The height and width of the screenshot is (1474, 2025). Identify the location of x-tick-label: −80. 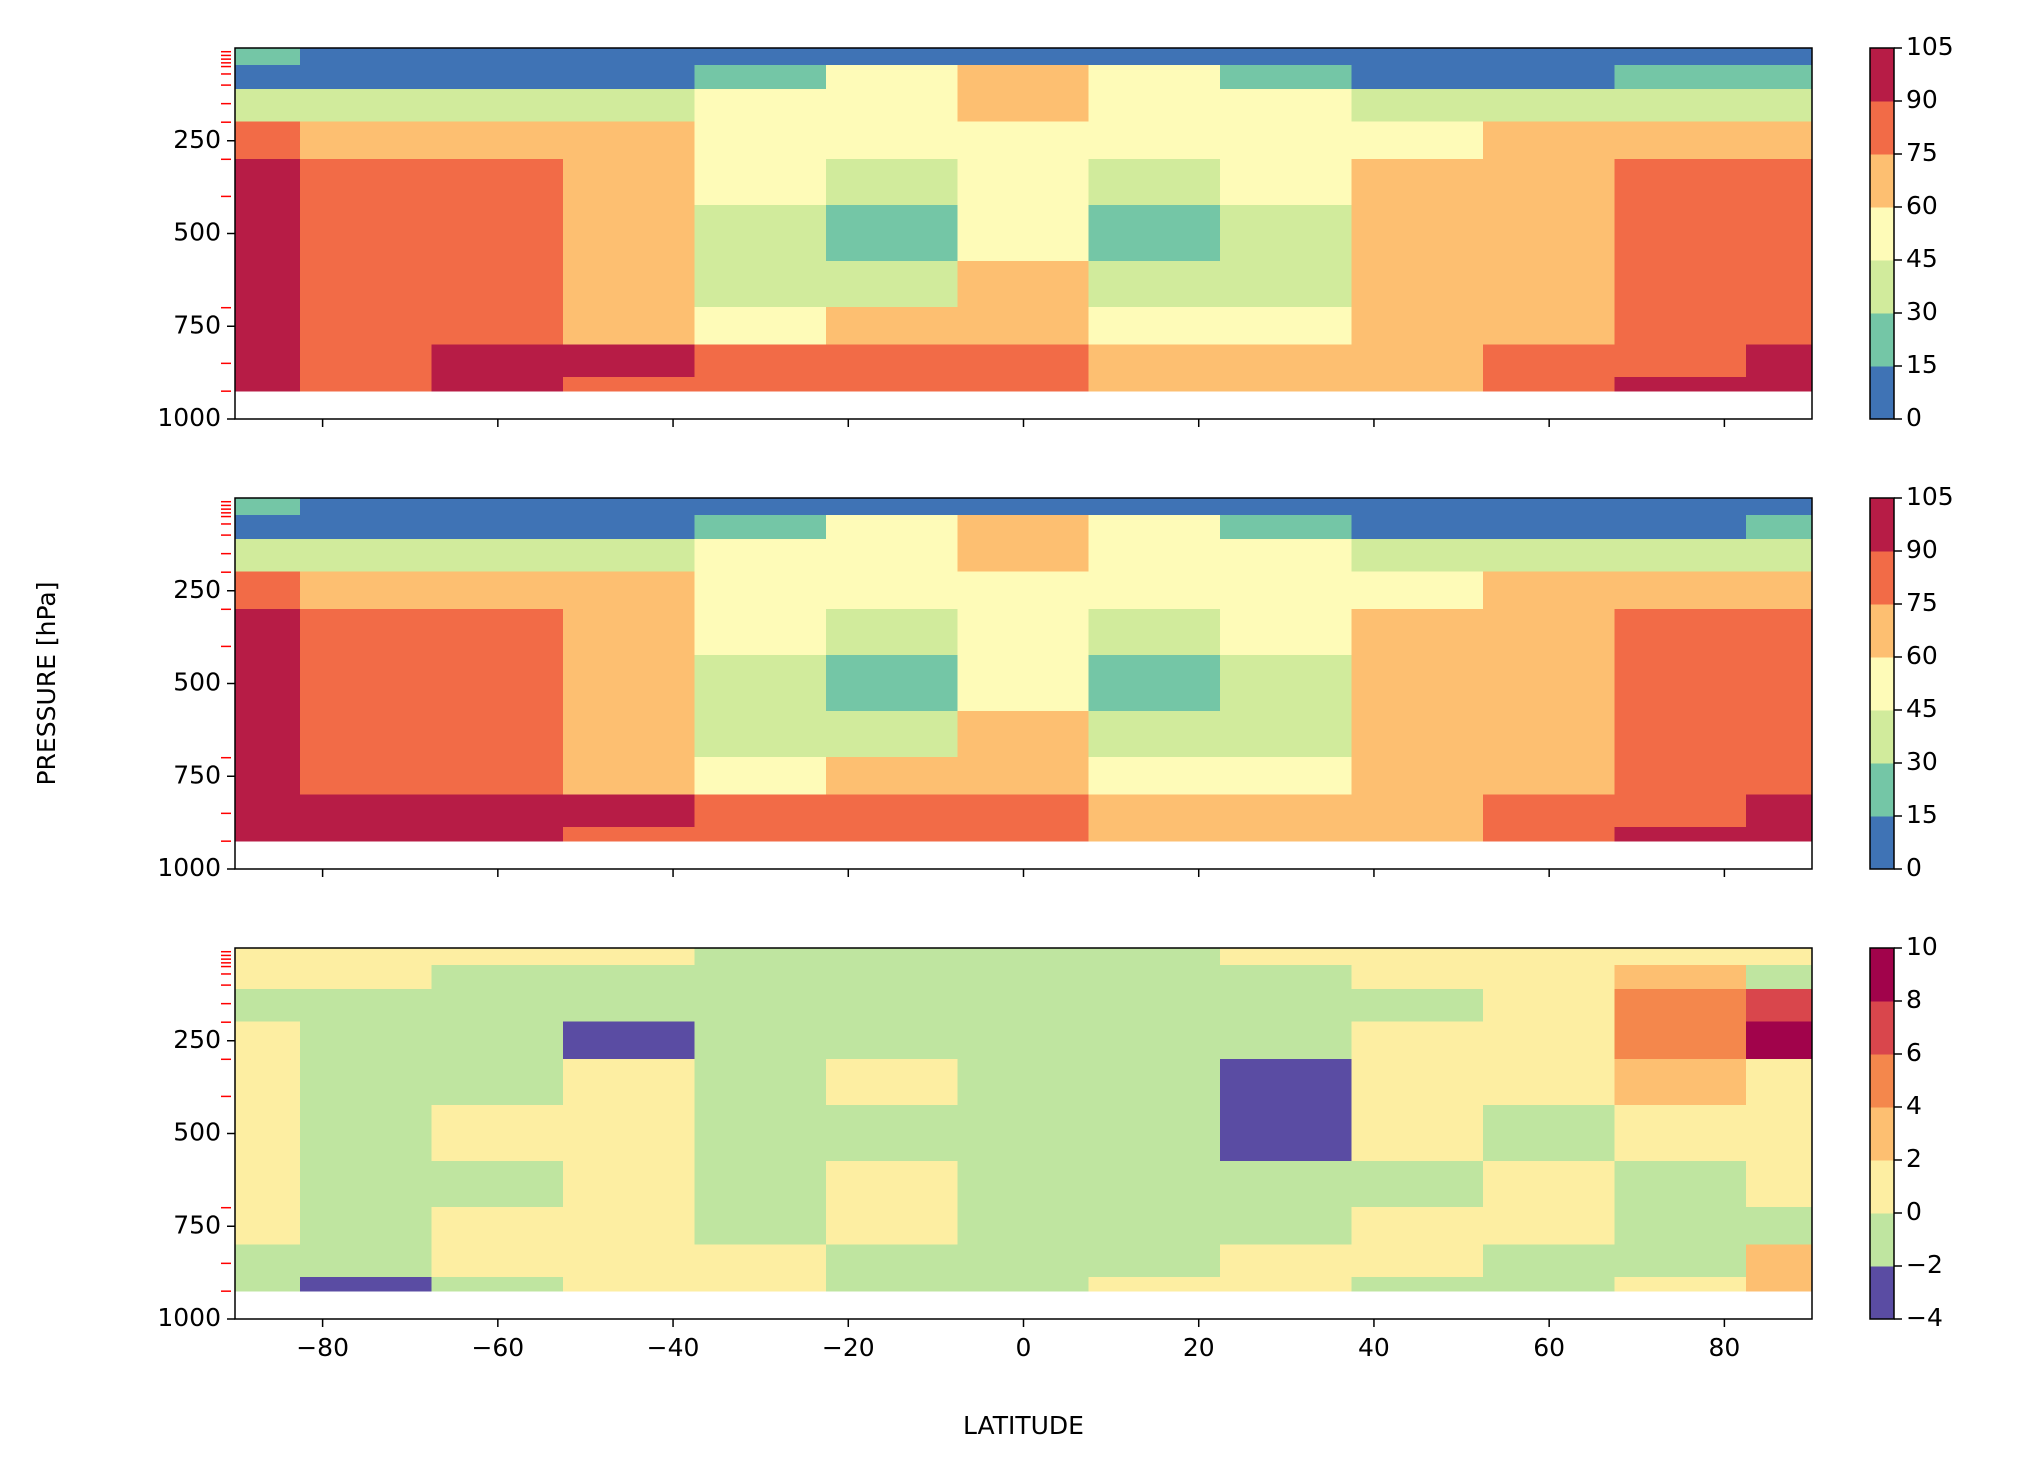
(322, 1347).